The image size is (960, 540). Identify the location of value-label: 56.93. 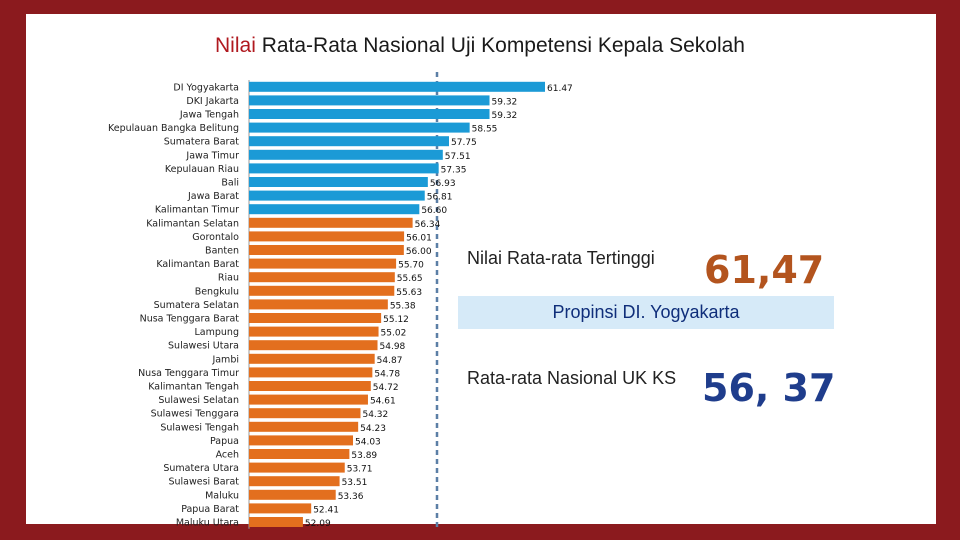
(443, 184).